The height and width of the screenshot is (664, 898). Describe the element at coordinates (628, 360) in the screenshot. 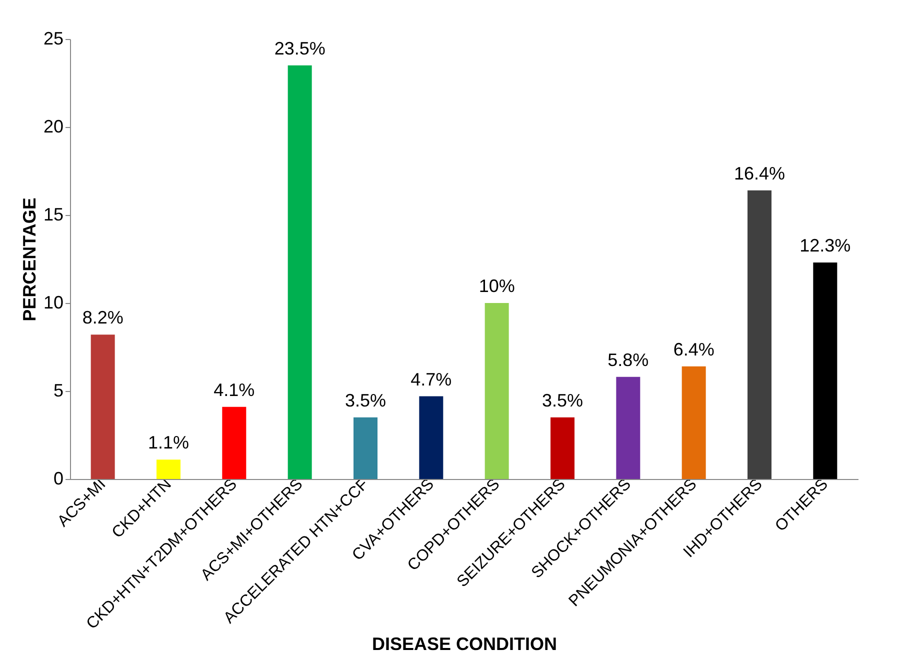

I see `data-label: 5.8%` at that location.